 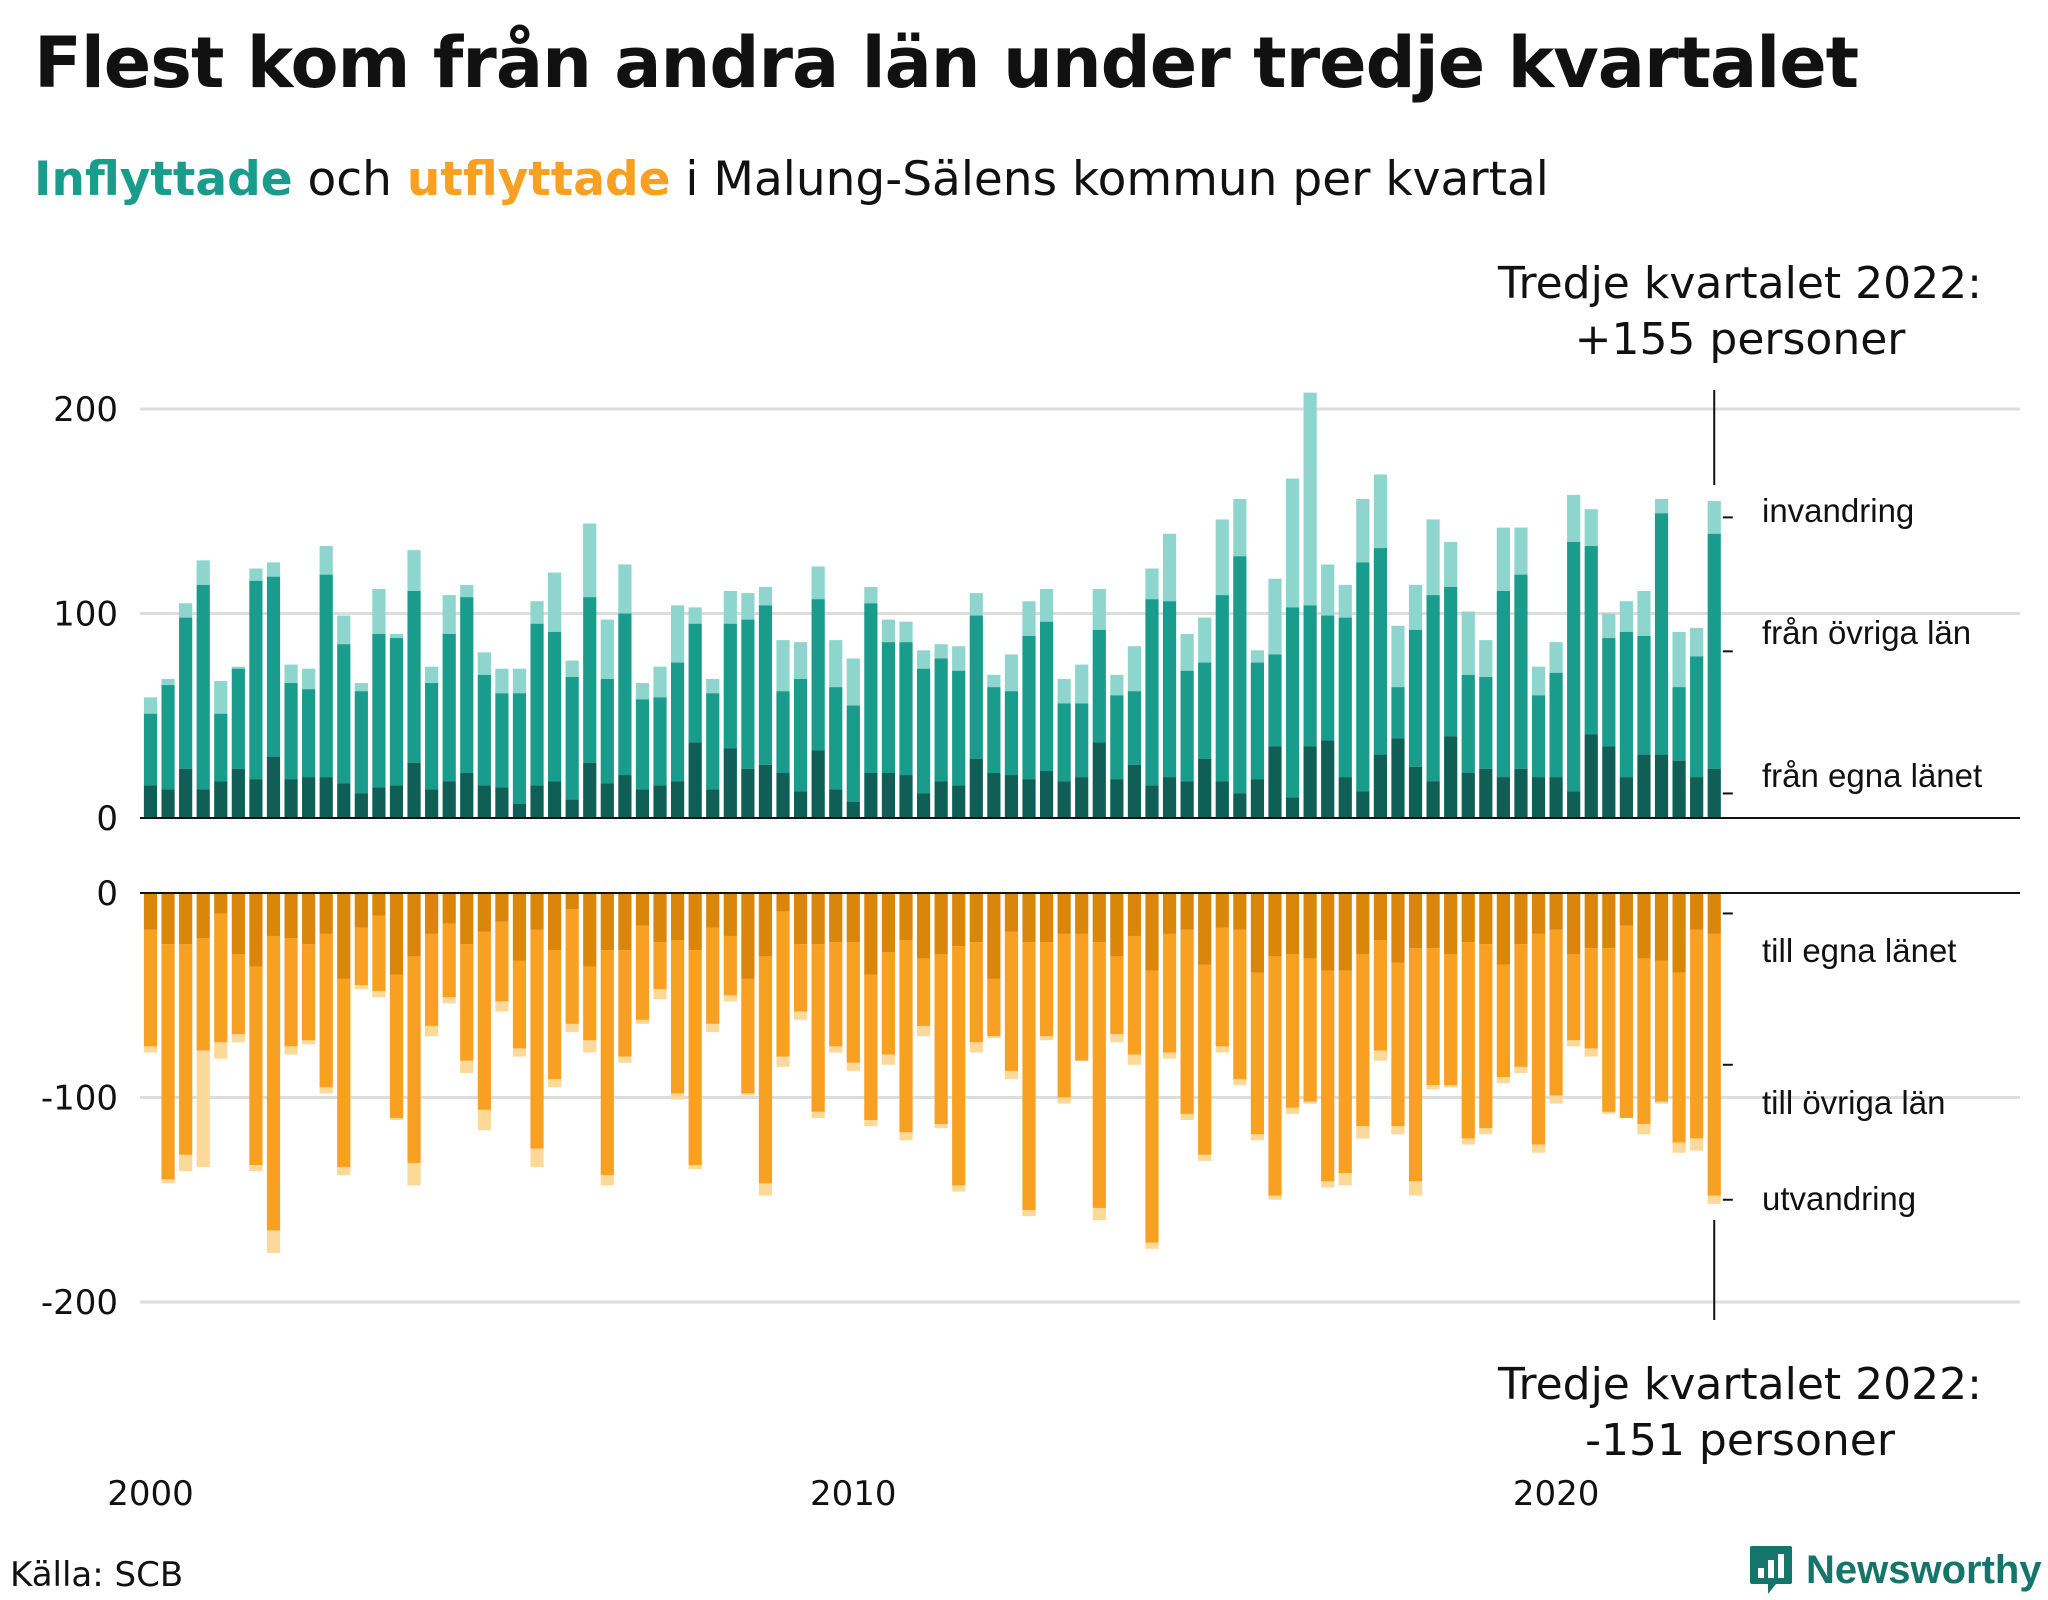 I want to click on callout-top-line1: Tredje kvartalet 2022:, so click(x=1740, y=283).